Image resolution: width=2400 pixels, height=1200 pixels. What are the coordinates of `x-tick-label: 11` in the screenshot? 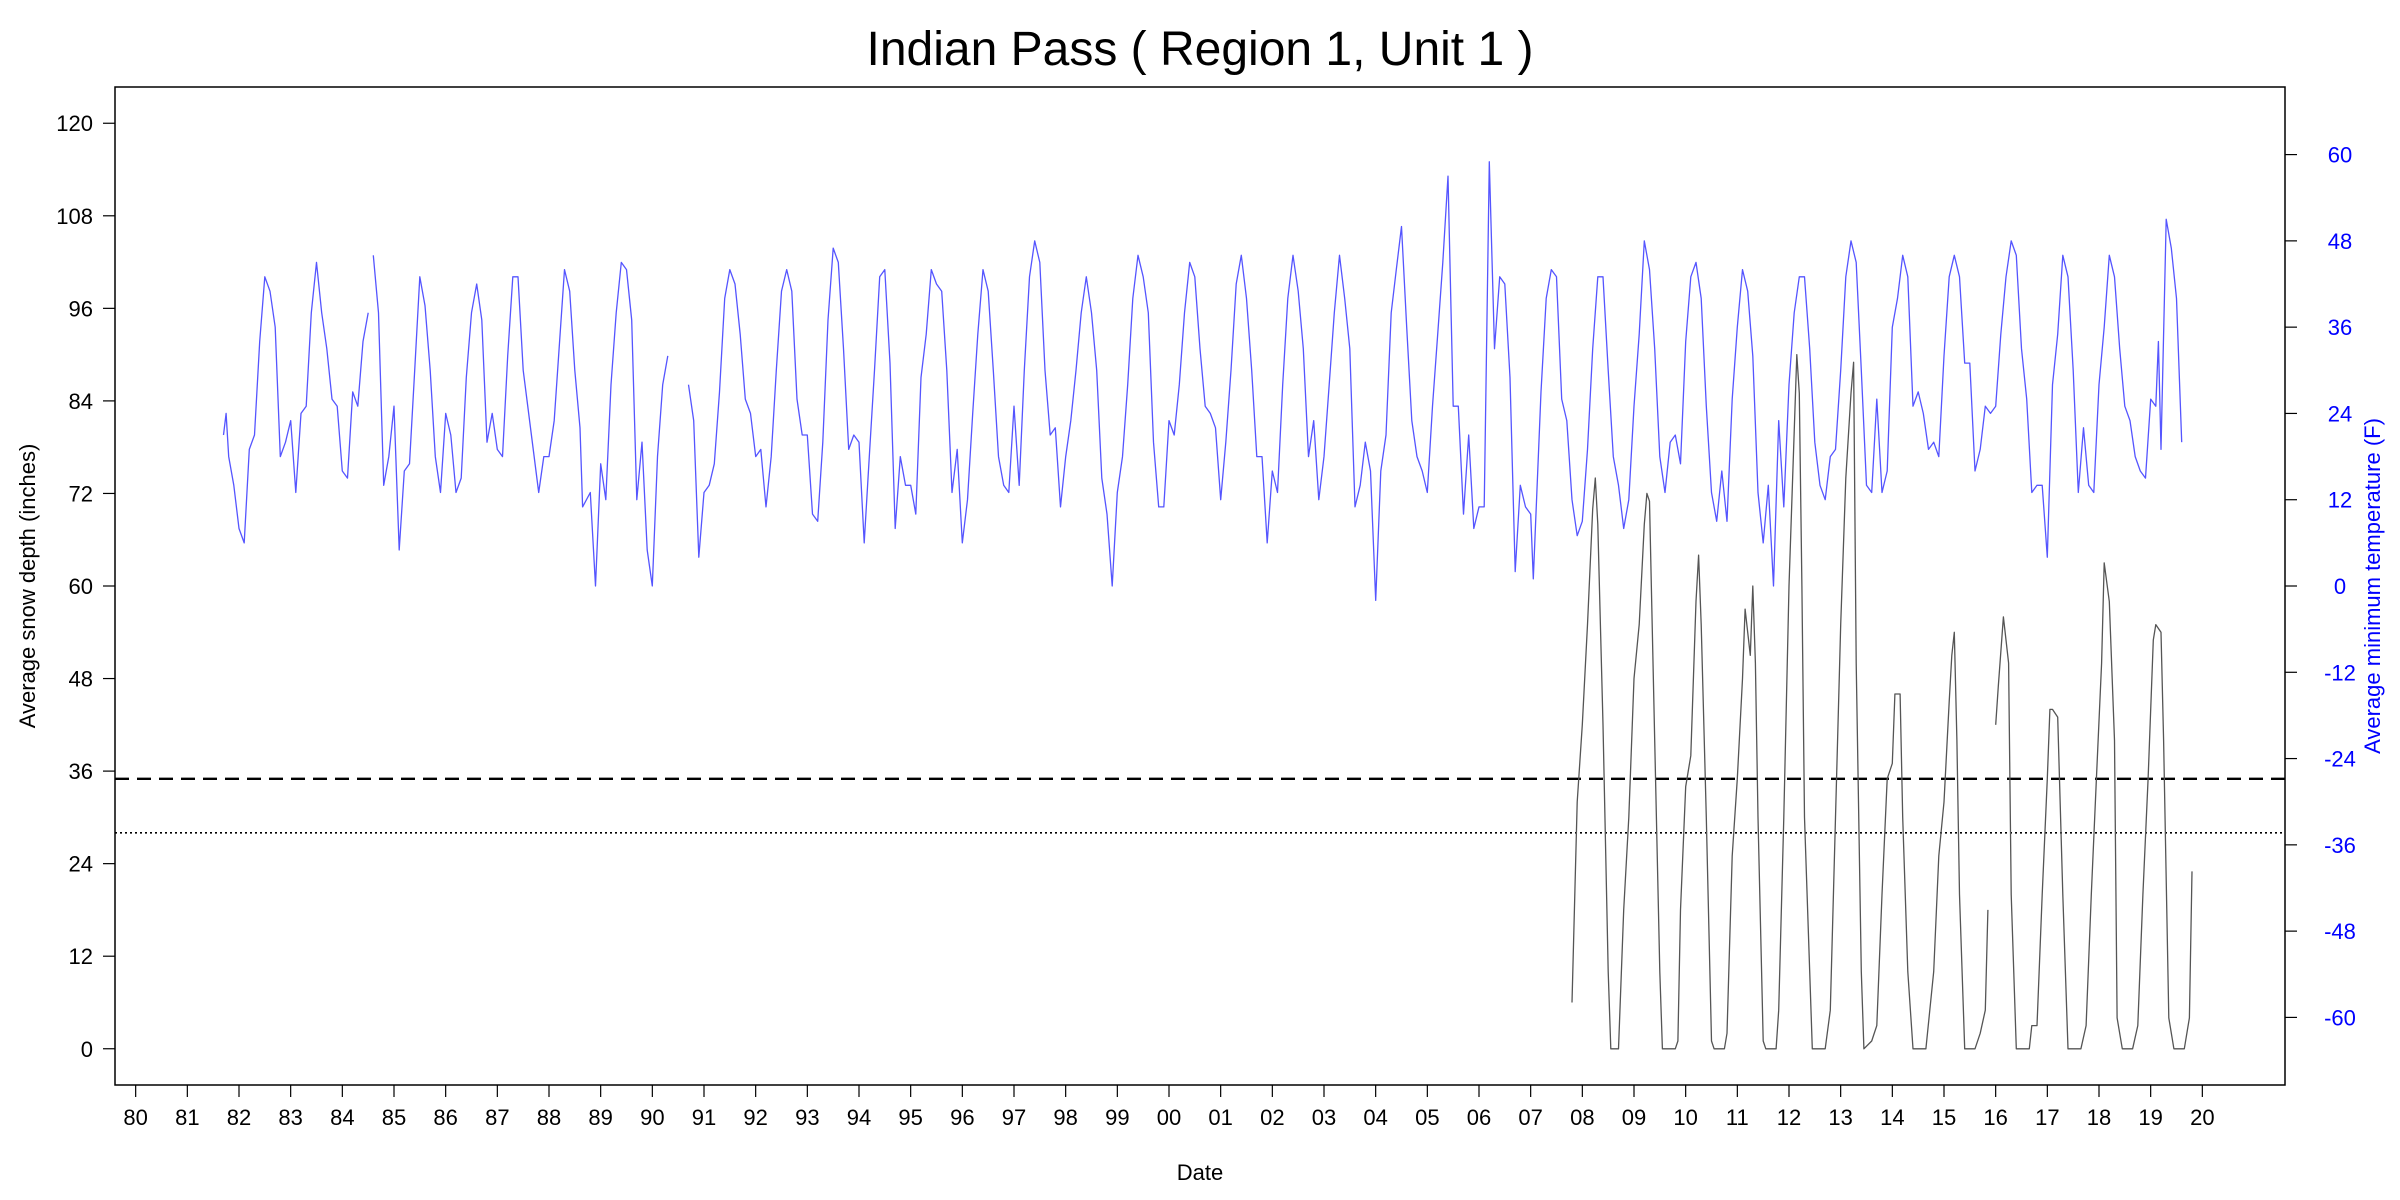 It's located at (1737, 1117).